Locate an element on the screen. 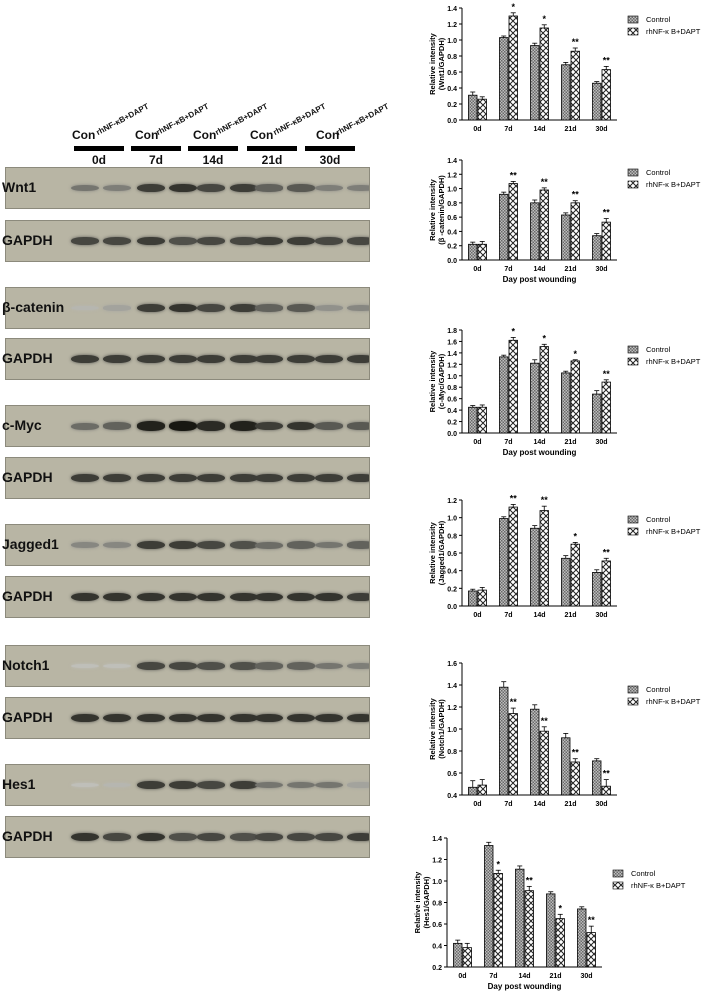 The height and width of the screenshot is (992, 709). y-axis-label: Relative intensity is located at coordinates (432, 552).